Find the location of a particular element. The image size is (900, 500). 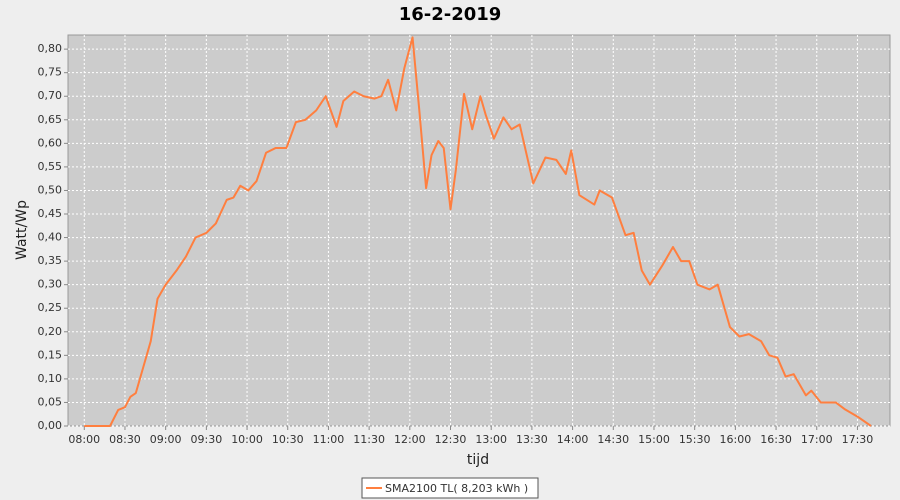

y-tick-label: 0,20 is located at coordinates (50, 331).